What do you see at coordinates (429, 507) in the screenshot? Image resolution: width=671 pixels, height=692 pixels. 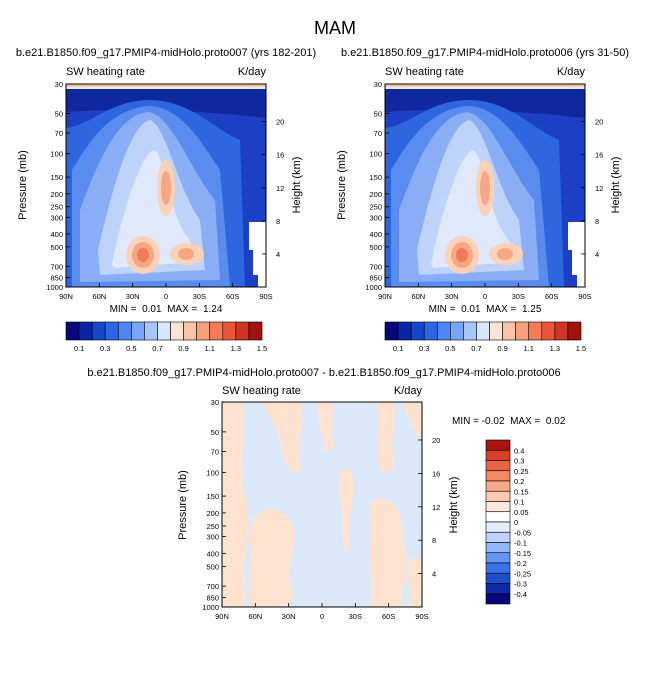 I see `panel-c-y-right-ticks: 20 16 12 8 4` at bounding box center [429, 507].